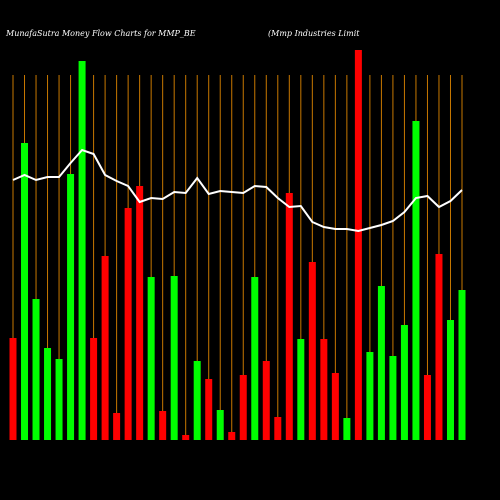 This screenshot has width=500, height=500. I want to click on chart-subtitle: (Mmp Industries Limit, so click(314, 33).